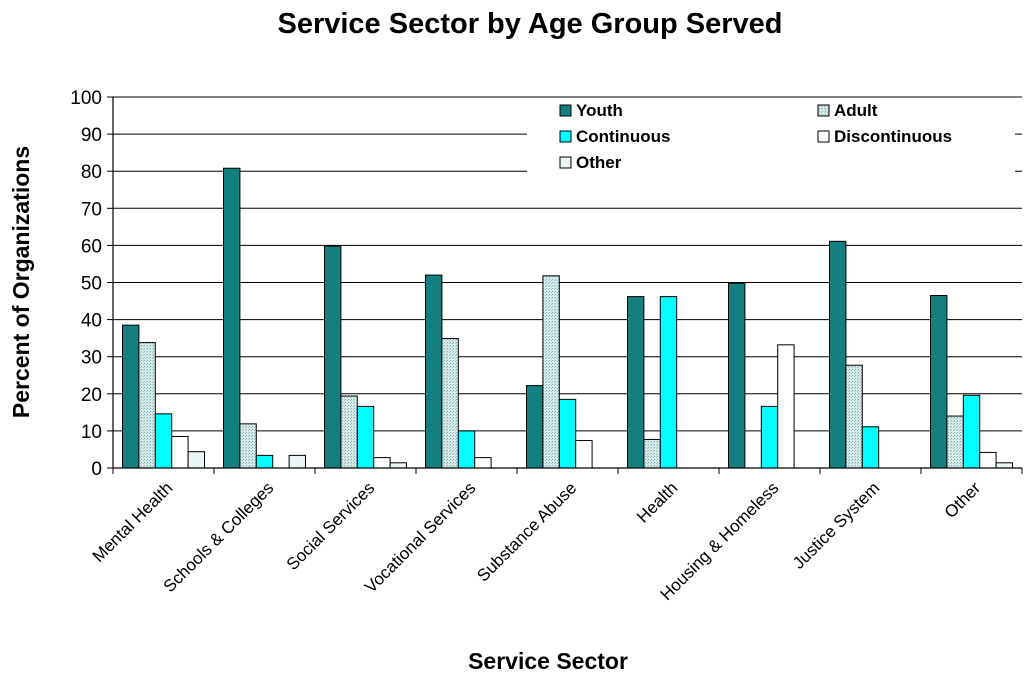 The height and width of the screenshot is (679, 1033). Describe the element at coordinates (96, 469) in the screenshot. I see `y-tick-label: 0` at that location.